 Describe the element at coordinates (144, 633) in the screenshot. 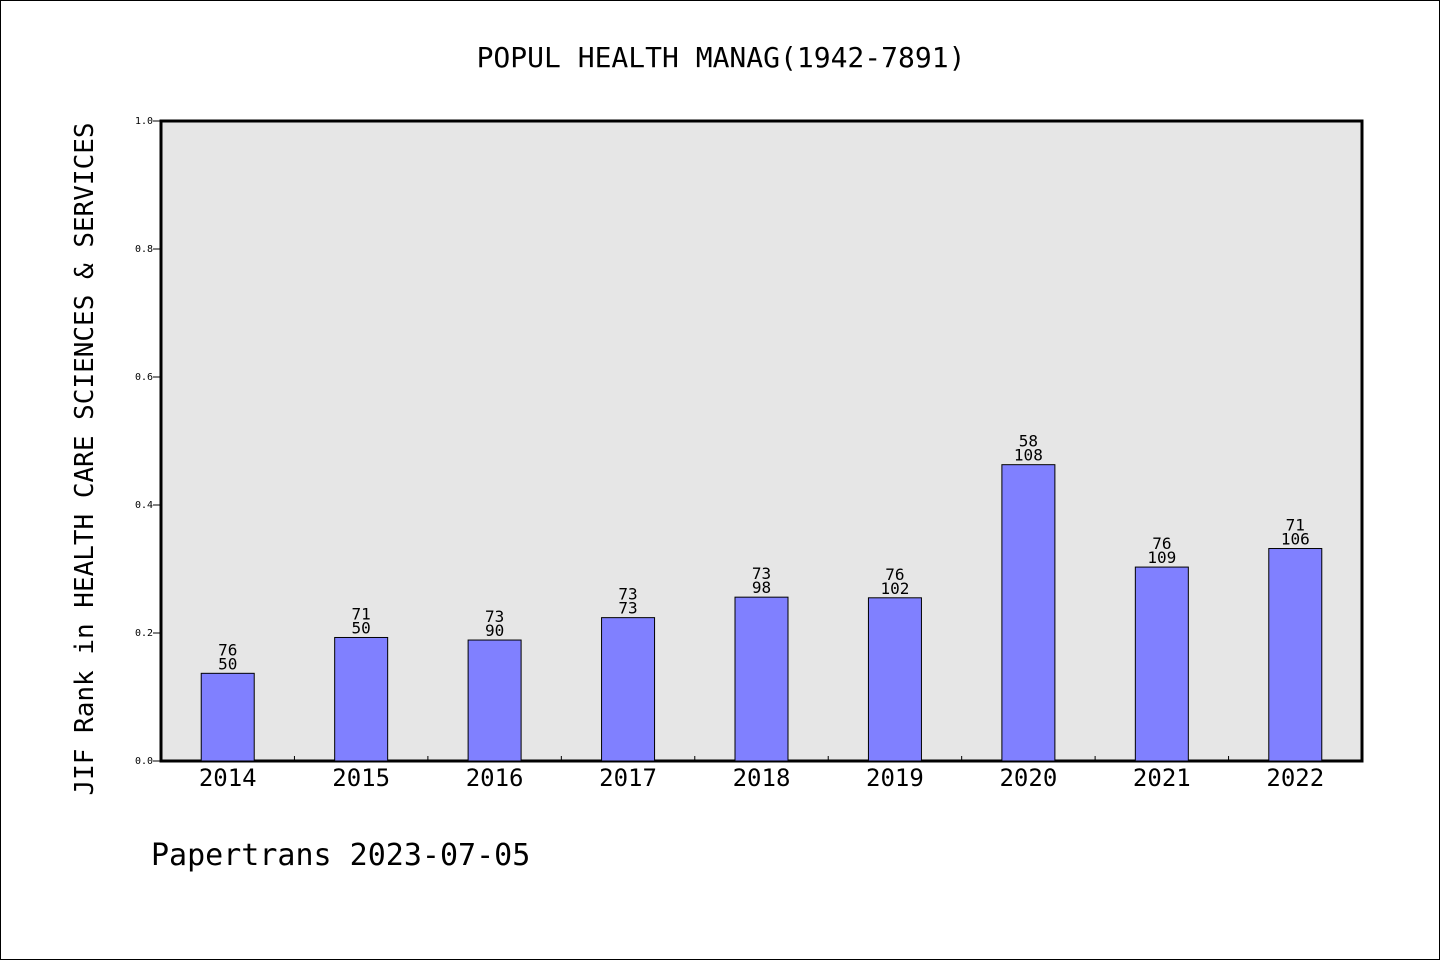

I see `y-tick-label: 0.2` at that location.